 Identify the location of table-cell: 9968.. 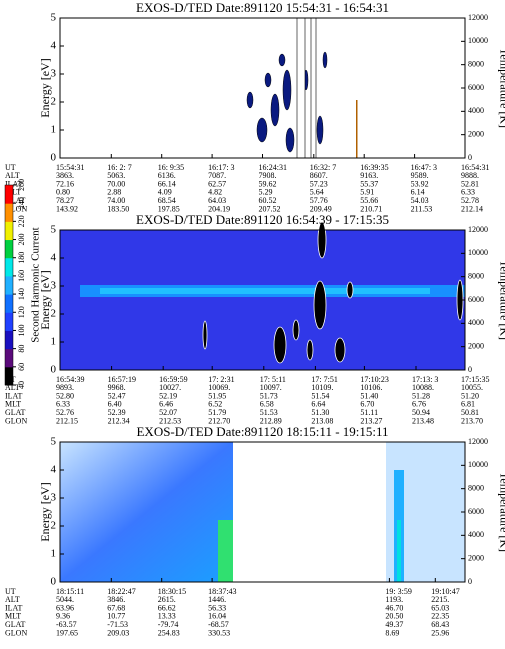
(117, 387).